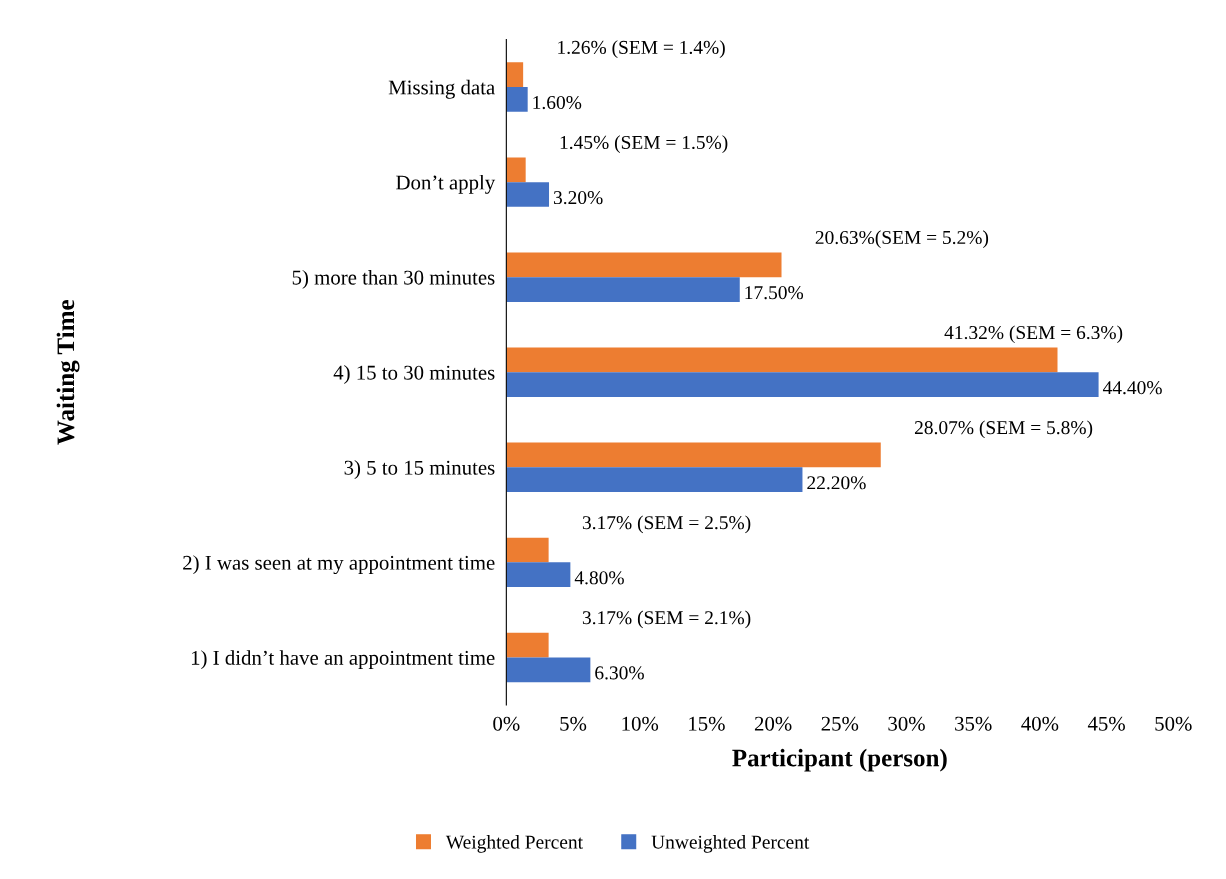 The width and height of the screenshot is (1226, 879). I want to click on data-label: 44.40%, so click(1132, 388).